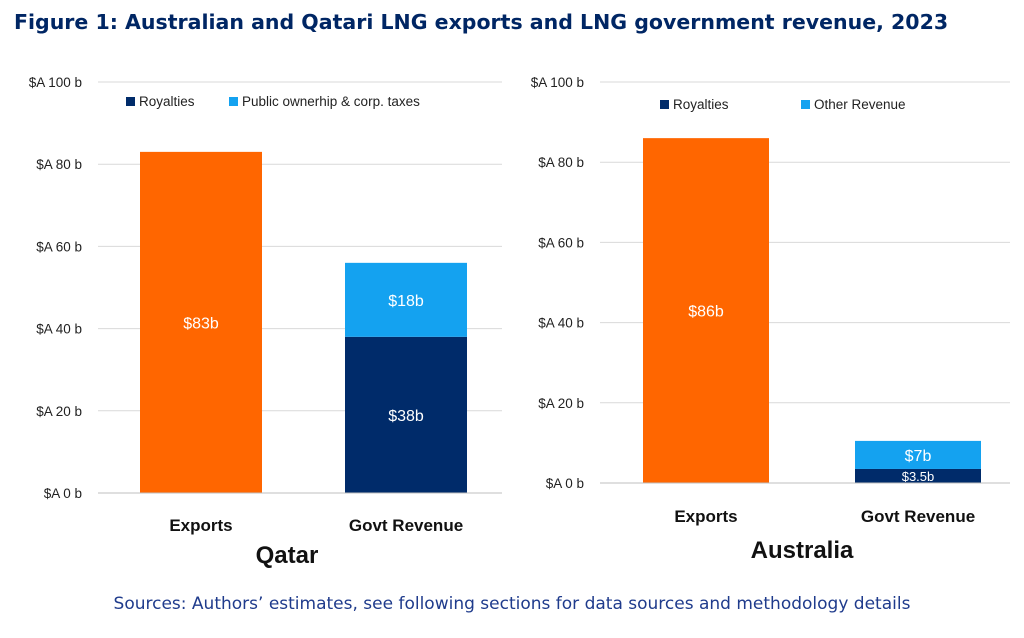 This screenshot has width=1024, height=638. I want to click on qatar-bar-royalties, so click(406, 414).